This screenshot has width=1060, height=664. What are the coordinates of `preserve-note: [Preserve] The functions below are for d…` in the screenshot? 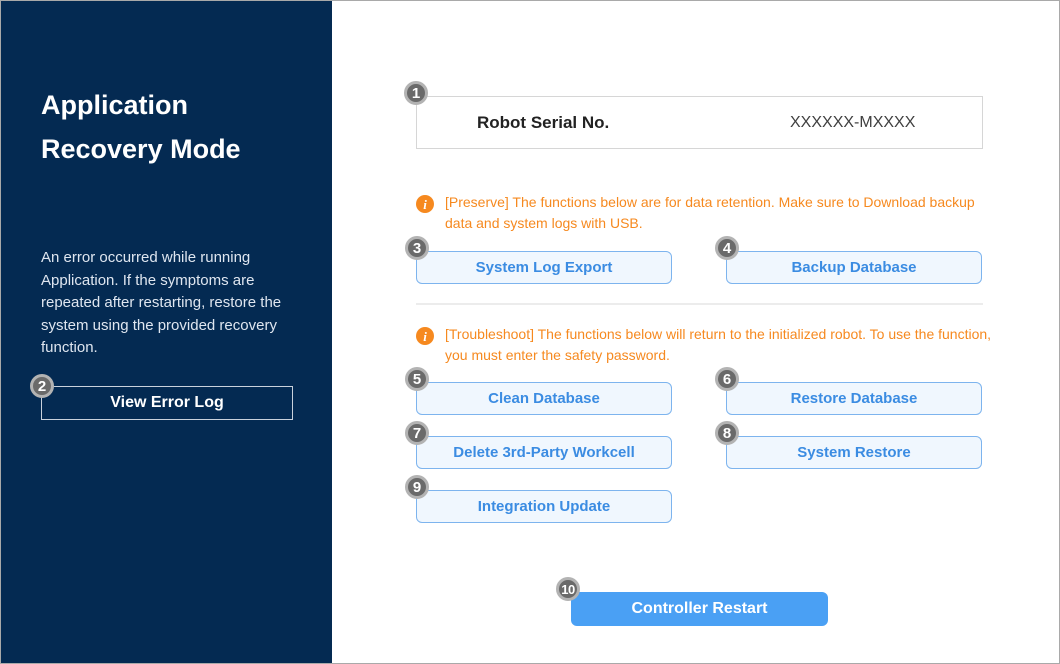 It's located at (710, 212).